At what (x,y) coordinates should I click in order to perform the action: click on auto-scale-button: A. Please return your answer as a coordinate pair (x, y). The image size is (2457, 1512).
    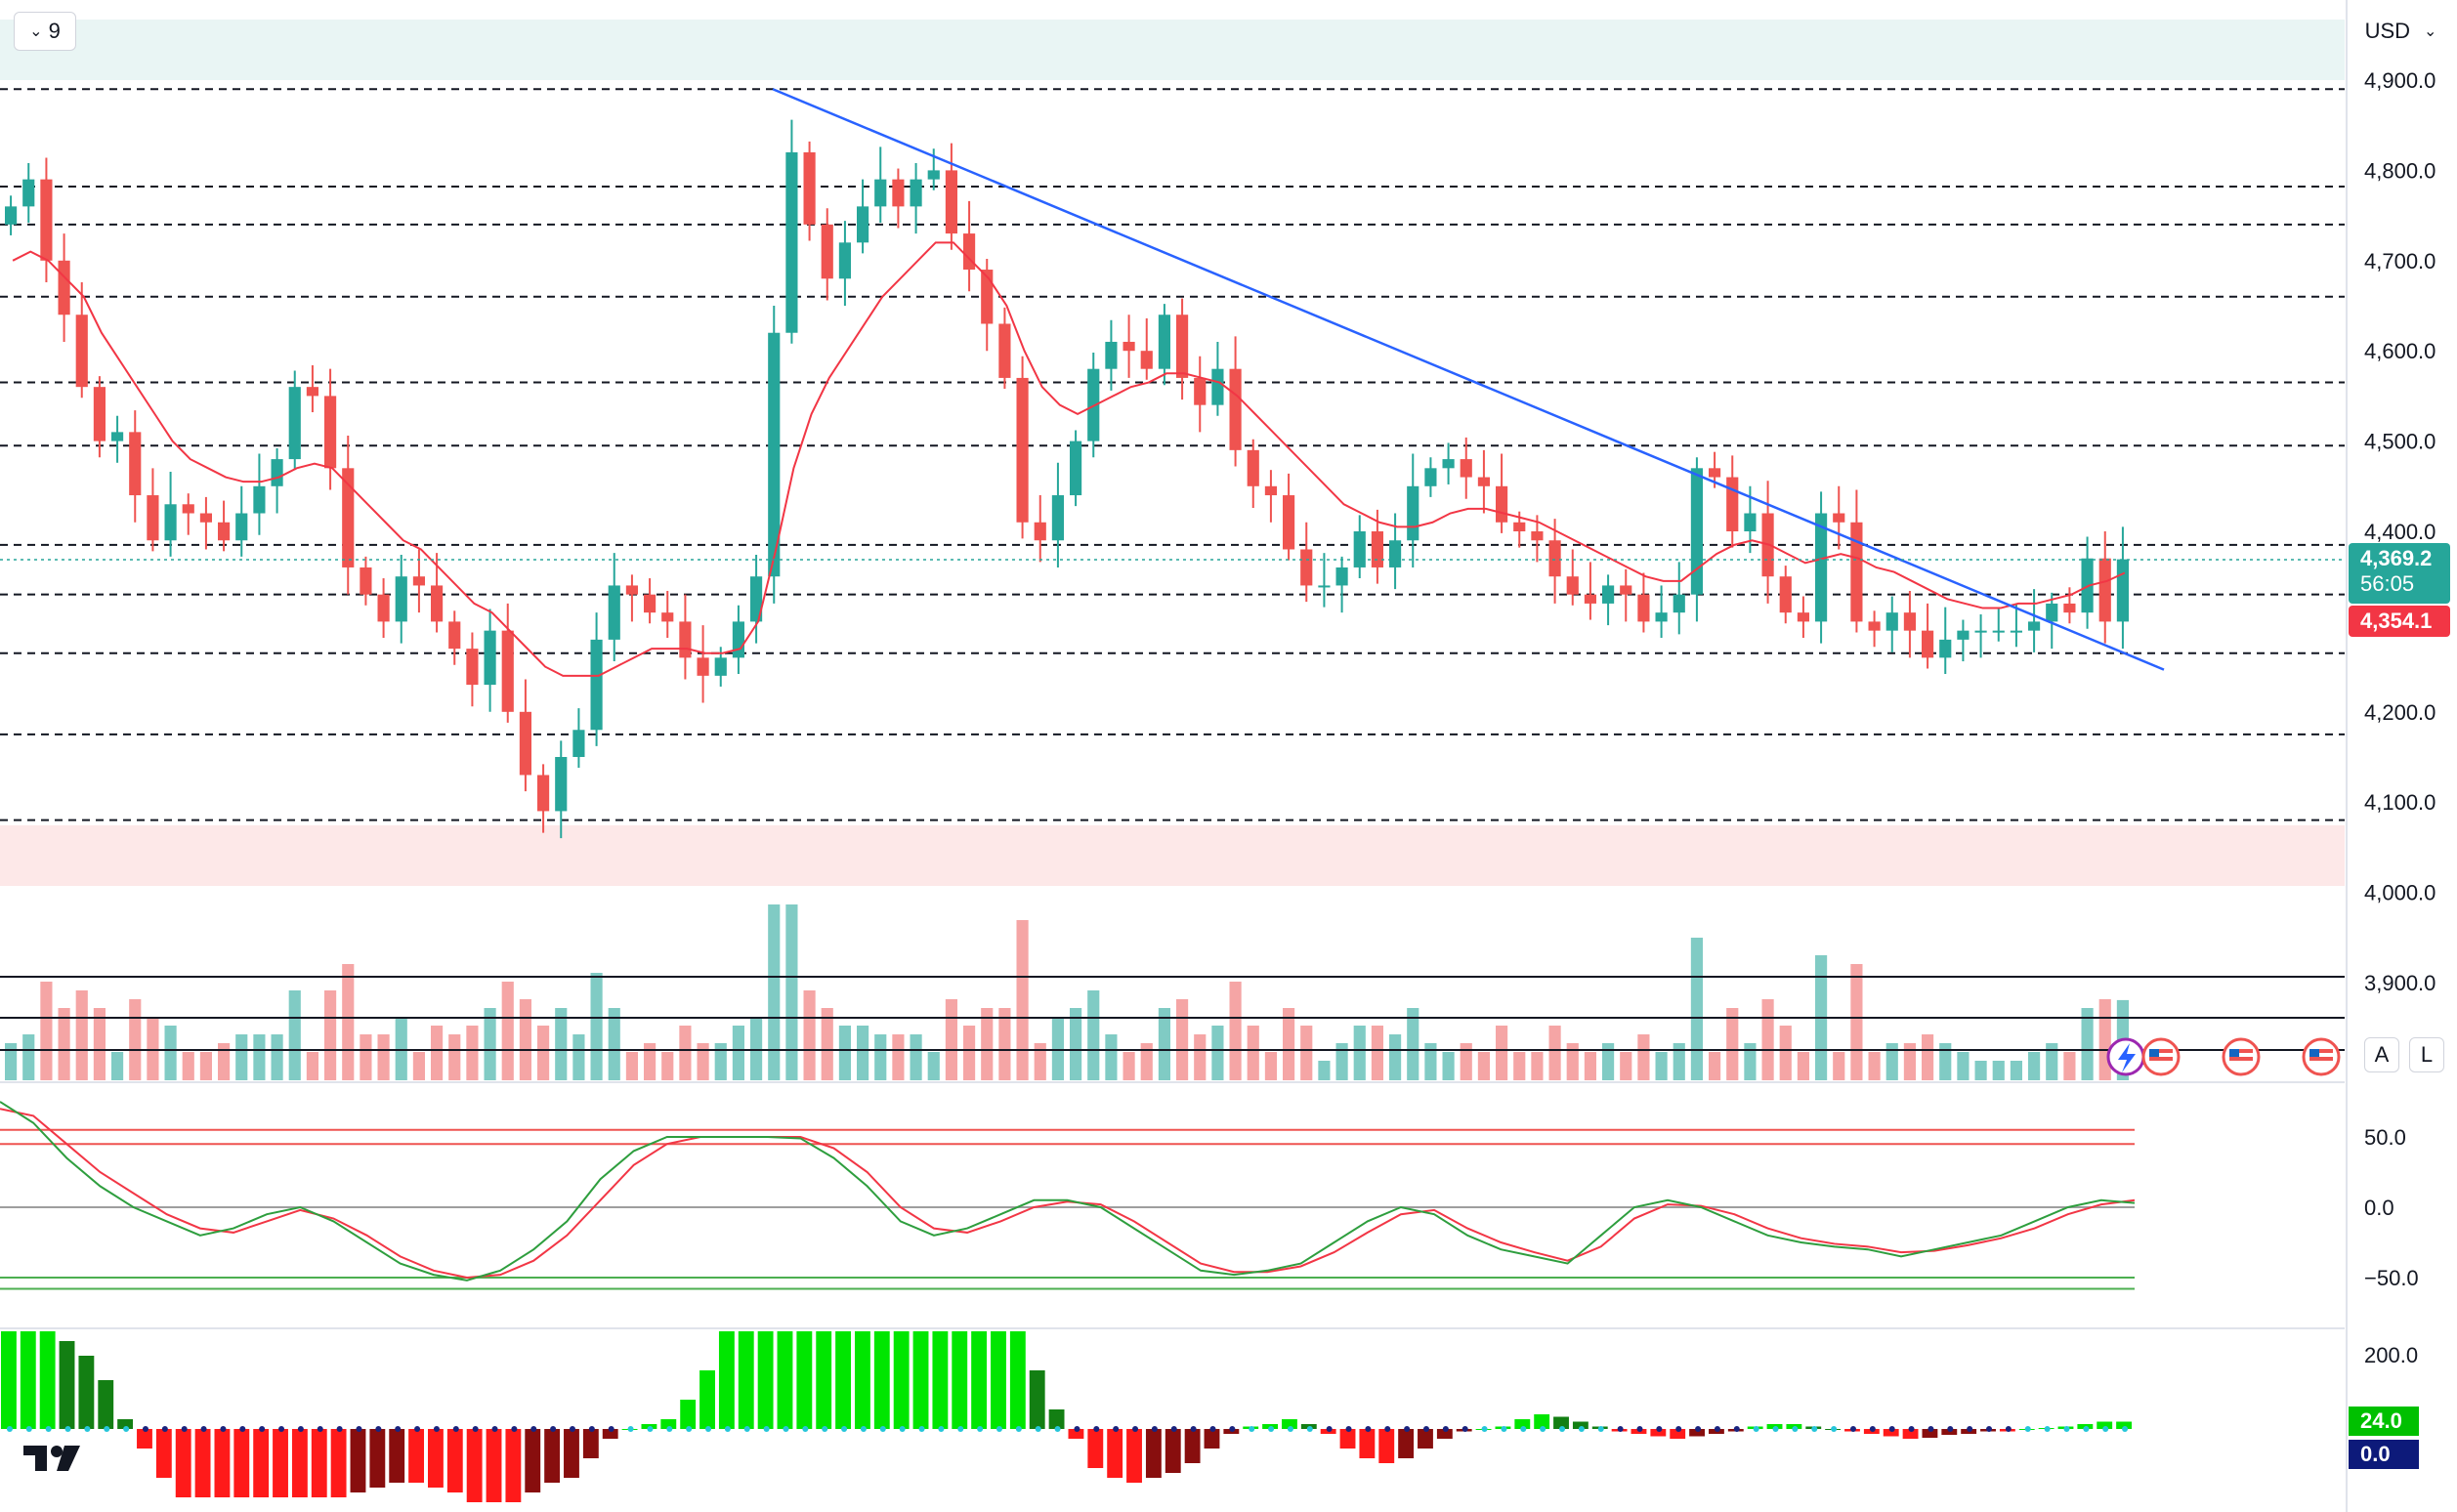
    Looking at the image, I should click on (2381, 1054).